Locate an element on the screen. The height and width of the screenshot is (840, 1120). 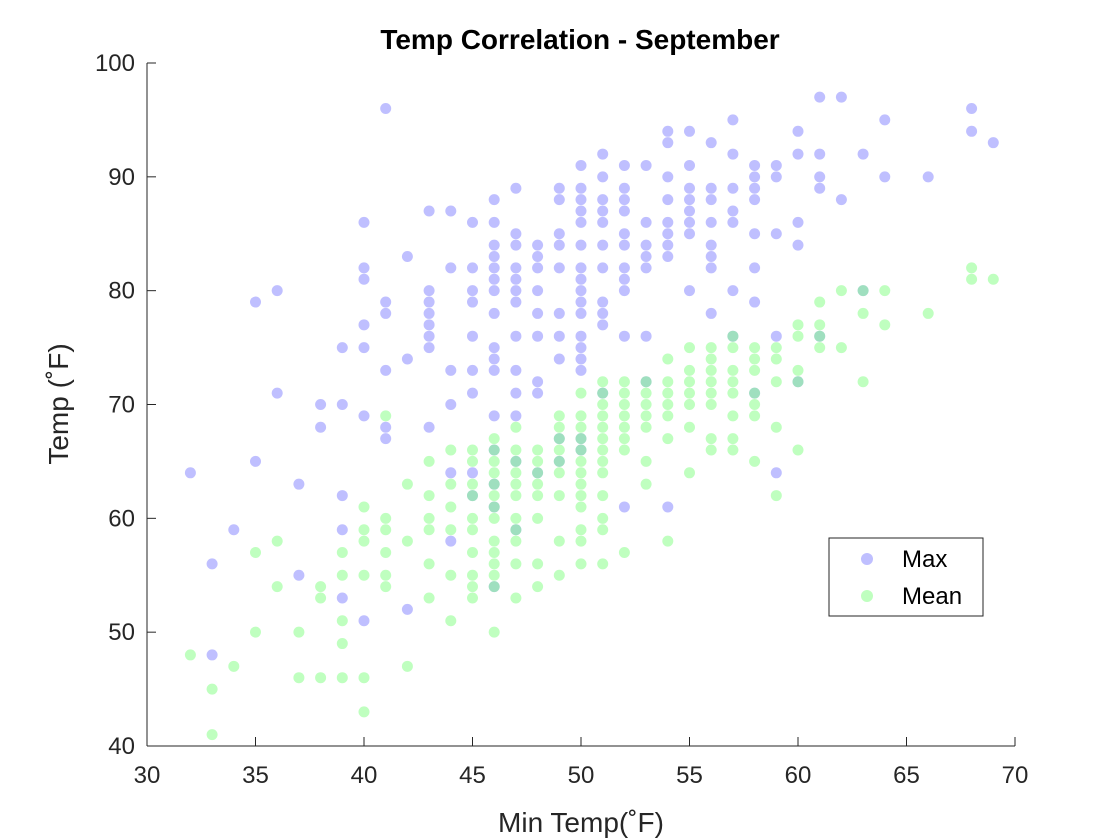
x-tick-label: 40 is located at coordinates (364, 775).